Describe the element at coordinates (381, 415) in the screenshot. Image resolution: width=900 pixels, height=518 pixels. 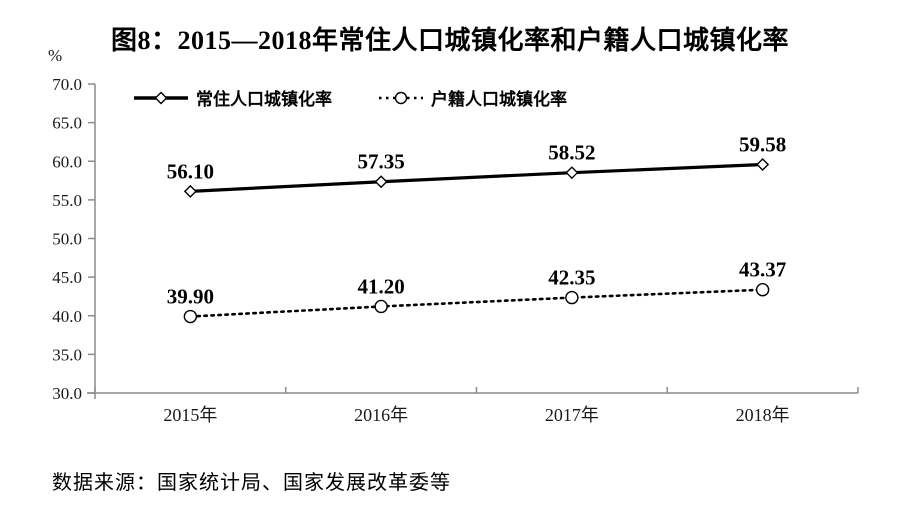
I see `x-category-label: 2016年` at that location.